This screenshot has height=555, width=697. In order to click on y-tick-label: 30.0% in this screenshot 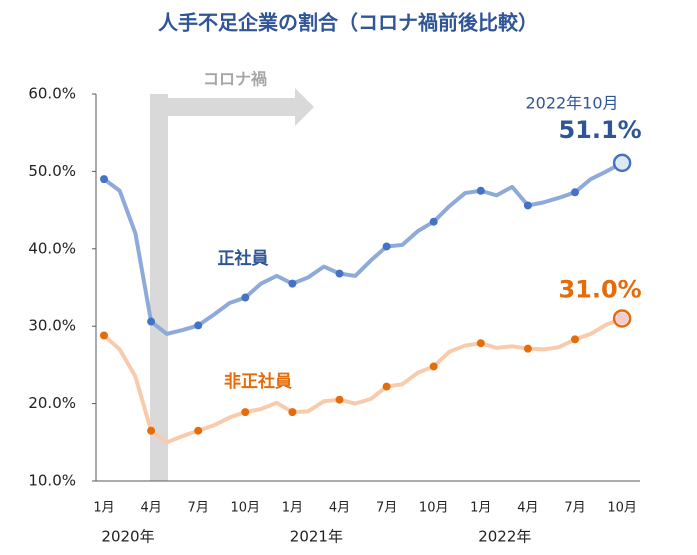, I will do `click(52, 326)`.